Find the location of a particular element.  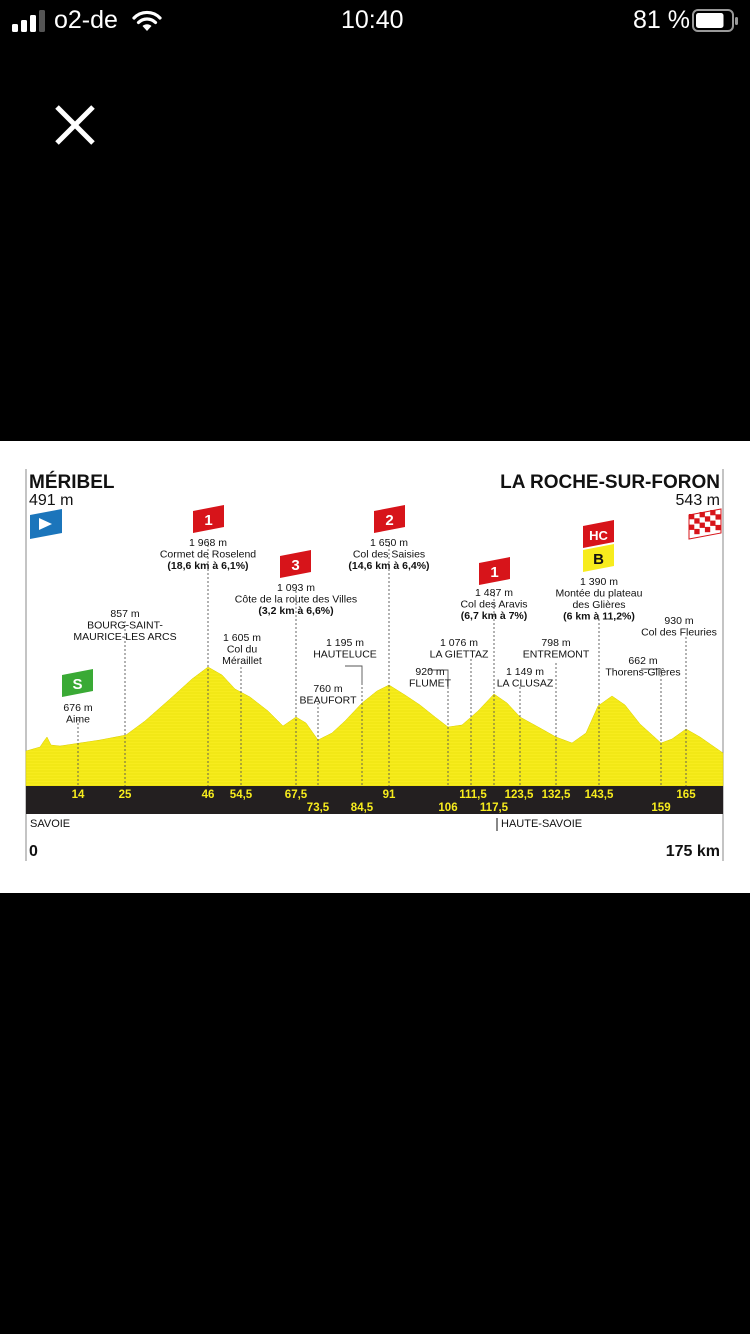

km-marker: 123,5 is located at coordinates (519, 795).